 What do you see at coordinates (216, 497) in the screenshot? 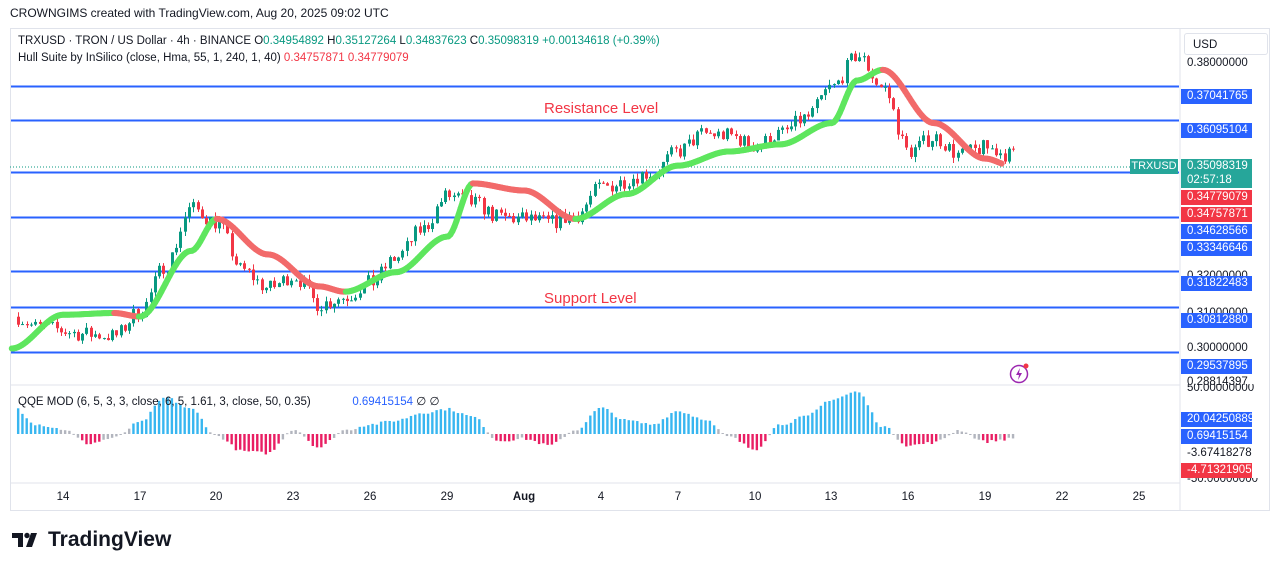
I see `x-tick-label: 20` at bounding box center [216, 497].